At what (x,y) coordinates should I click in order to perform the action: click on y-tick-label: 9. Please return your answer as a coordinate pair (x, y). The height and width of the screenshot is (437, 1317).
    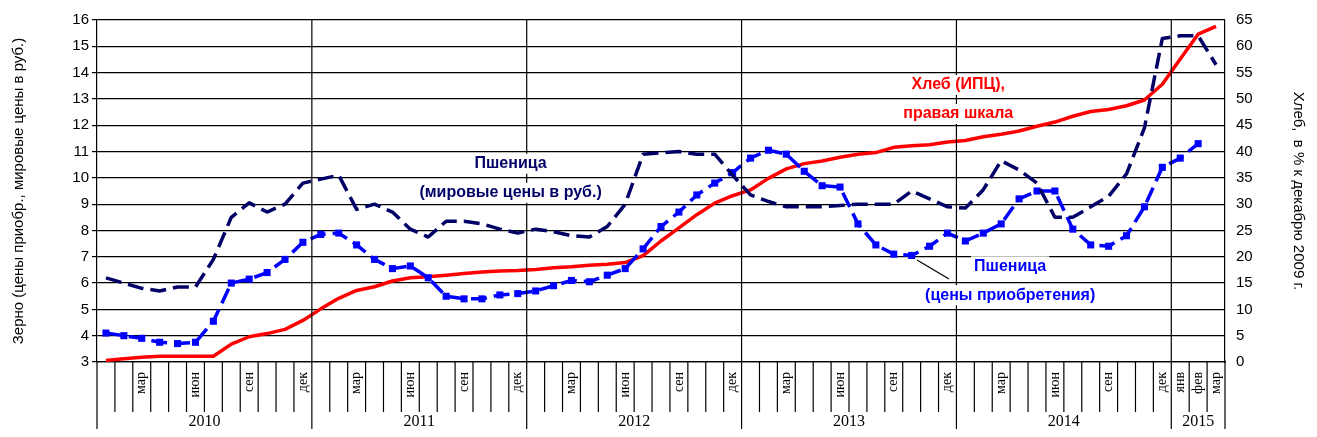
    Looking at the image, I should click on (84, 203).